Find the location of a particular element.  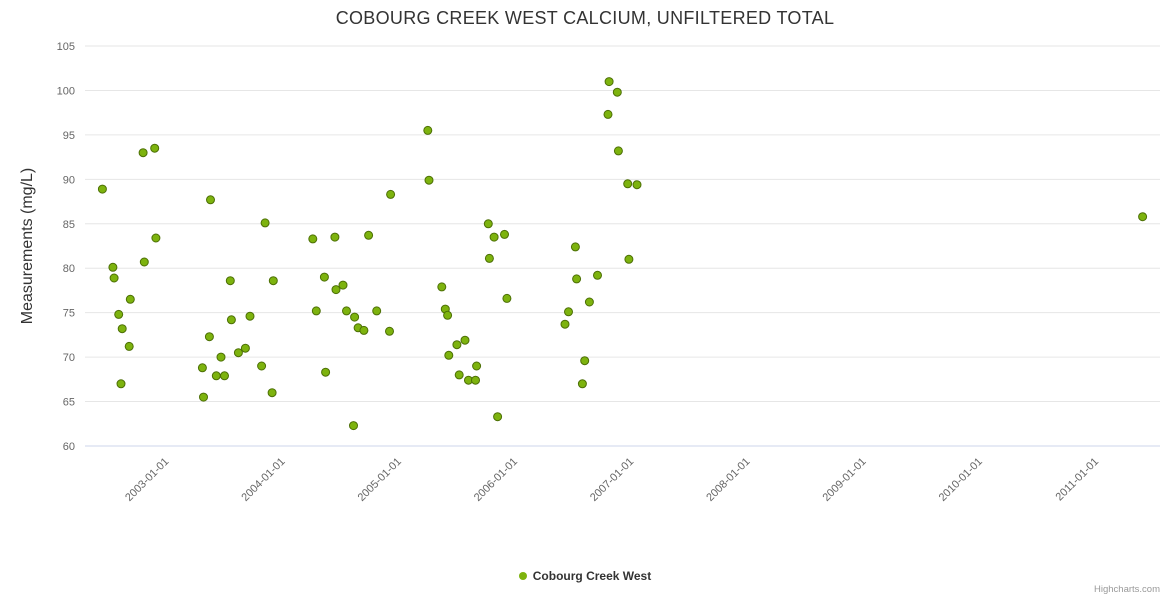

x-axis-tick-label: 2008-01-01 is located at coordinates (728, 480).